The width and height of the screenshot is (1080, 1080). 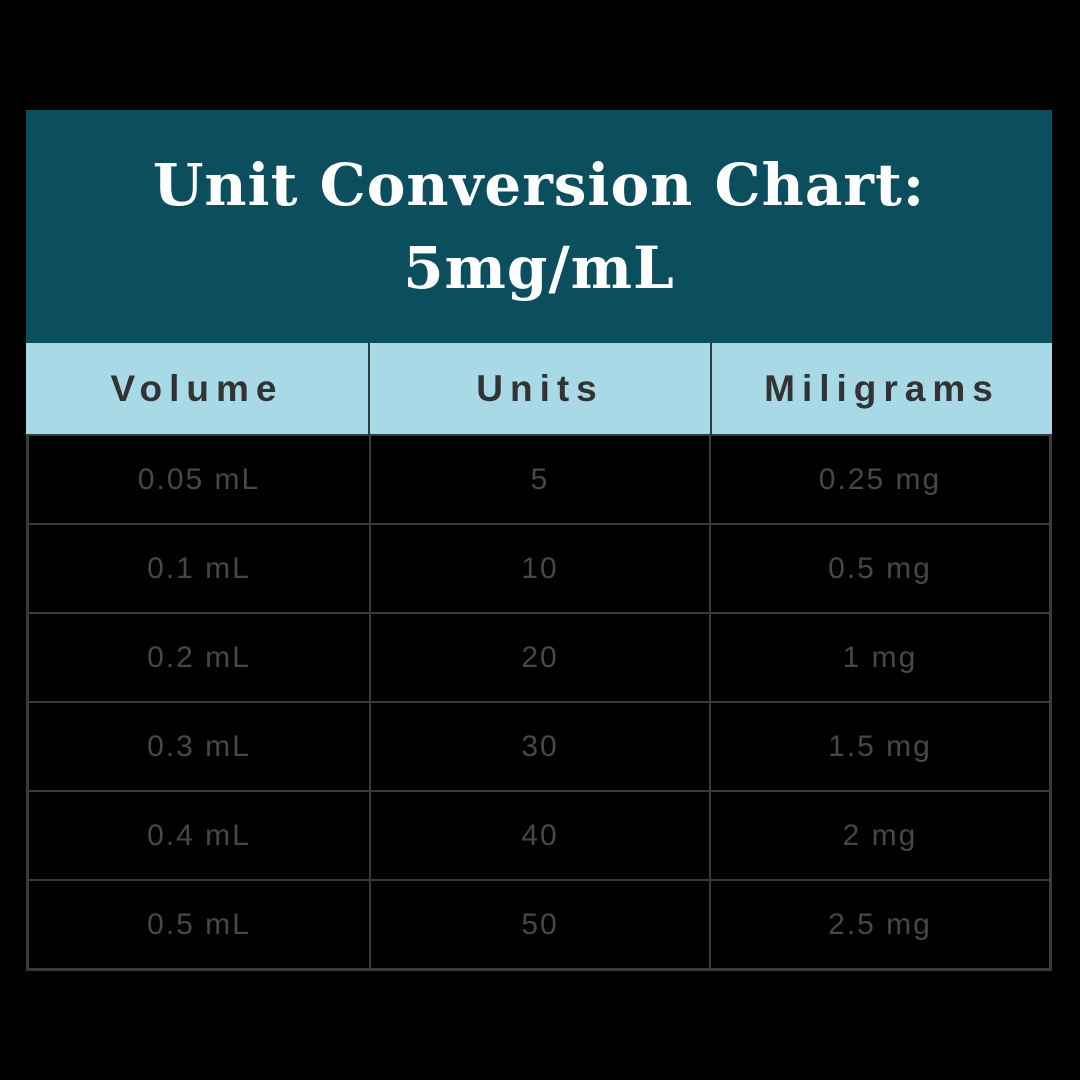 What do you see at coordinates (197, 388) in the screenshot?
I see `column-header-volume: Volume` at bounding box center [197, 388].